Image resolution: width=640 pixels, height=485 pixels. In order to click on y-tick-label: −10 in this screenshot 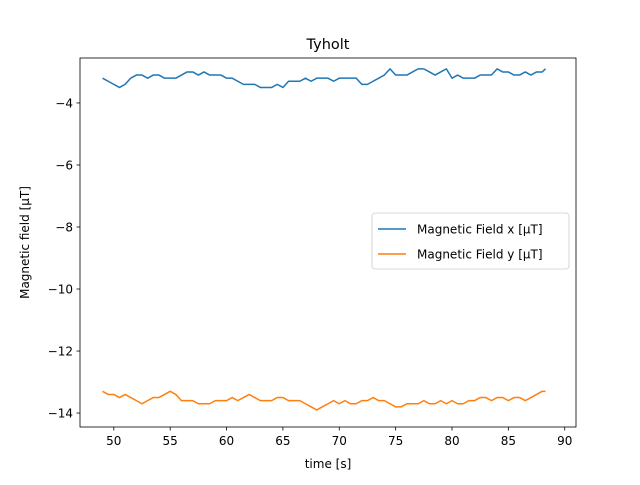, I will do `click(60, 290)`.